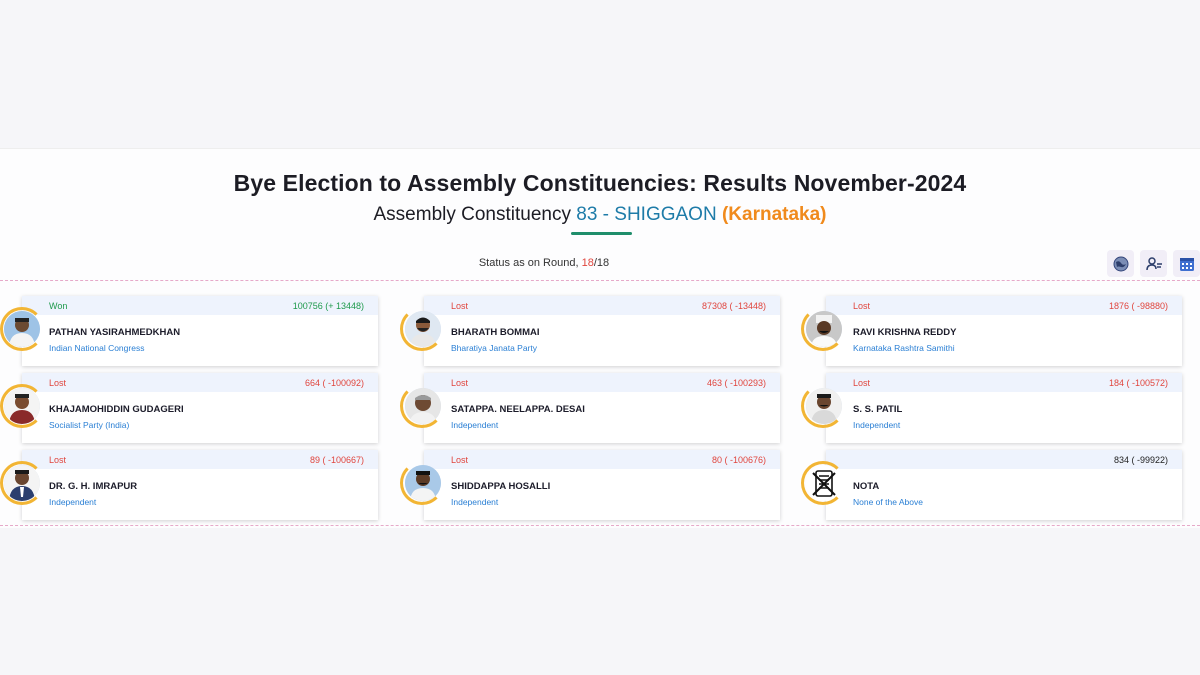  Describe the element at coordinates (733, 306) in the screenshot. I see `vote-count: 87308 ( -13448)` at that location.